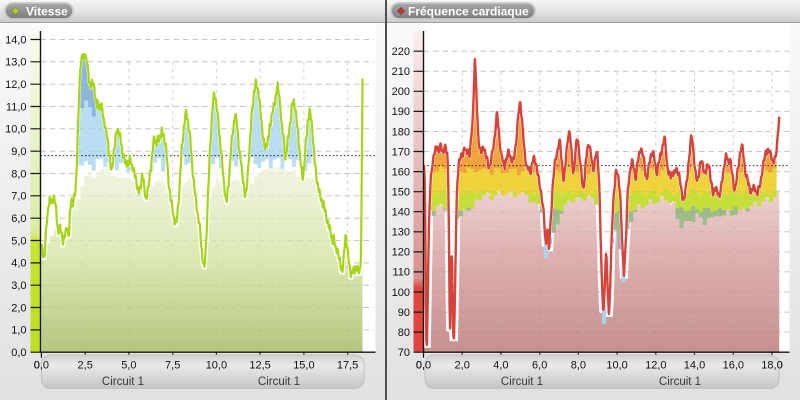  What do you see at coordinates (401, 253) in the screenshot?
I see `svg-text: 120` at bounding box center [401, 253].